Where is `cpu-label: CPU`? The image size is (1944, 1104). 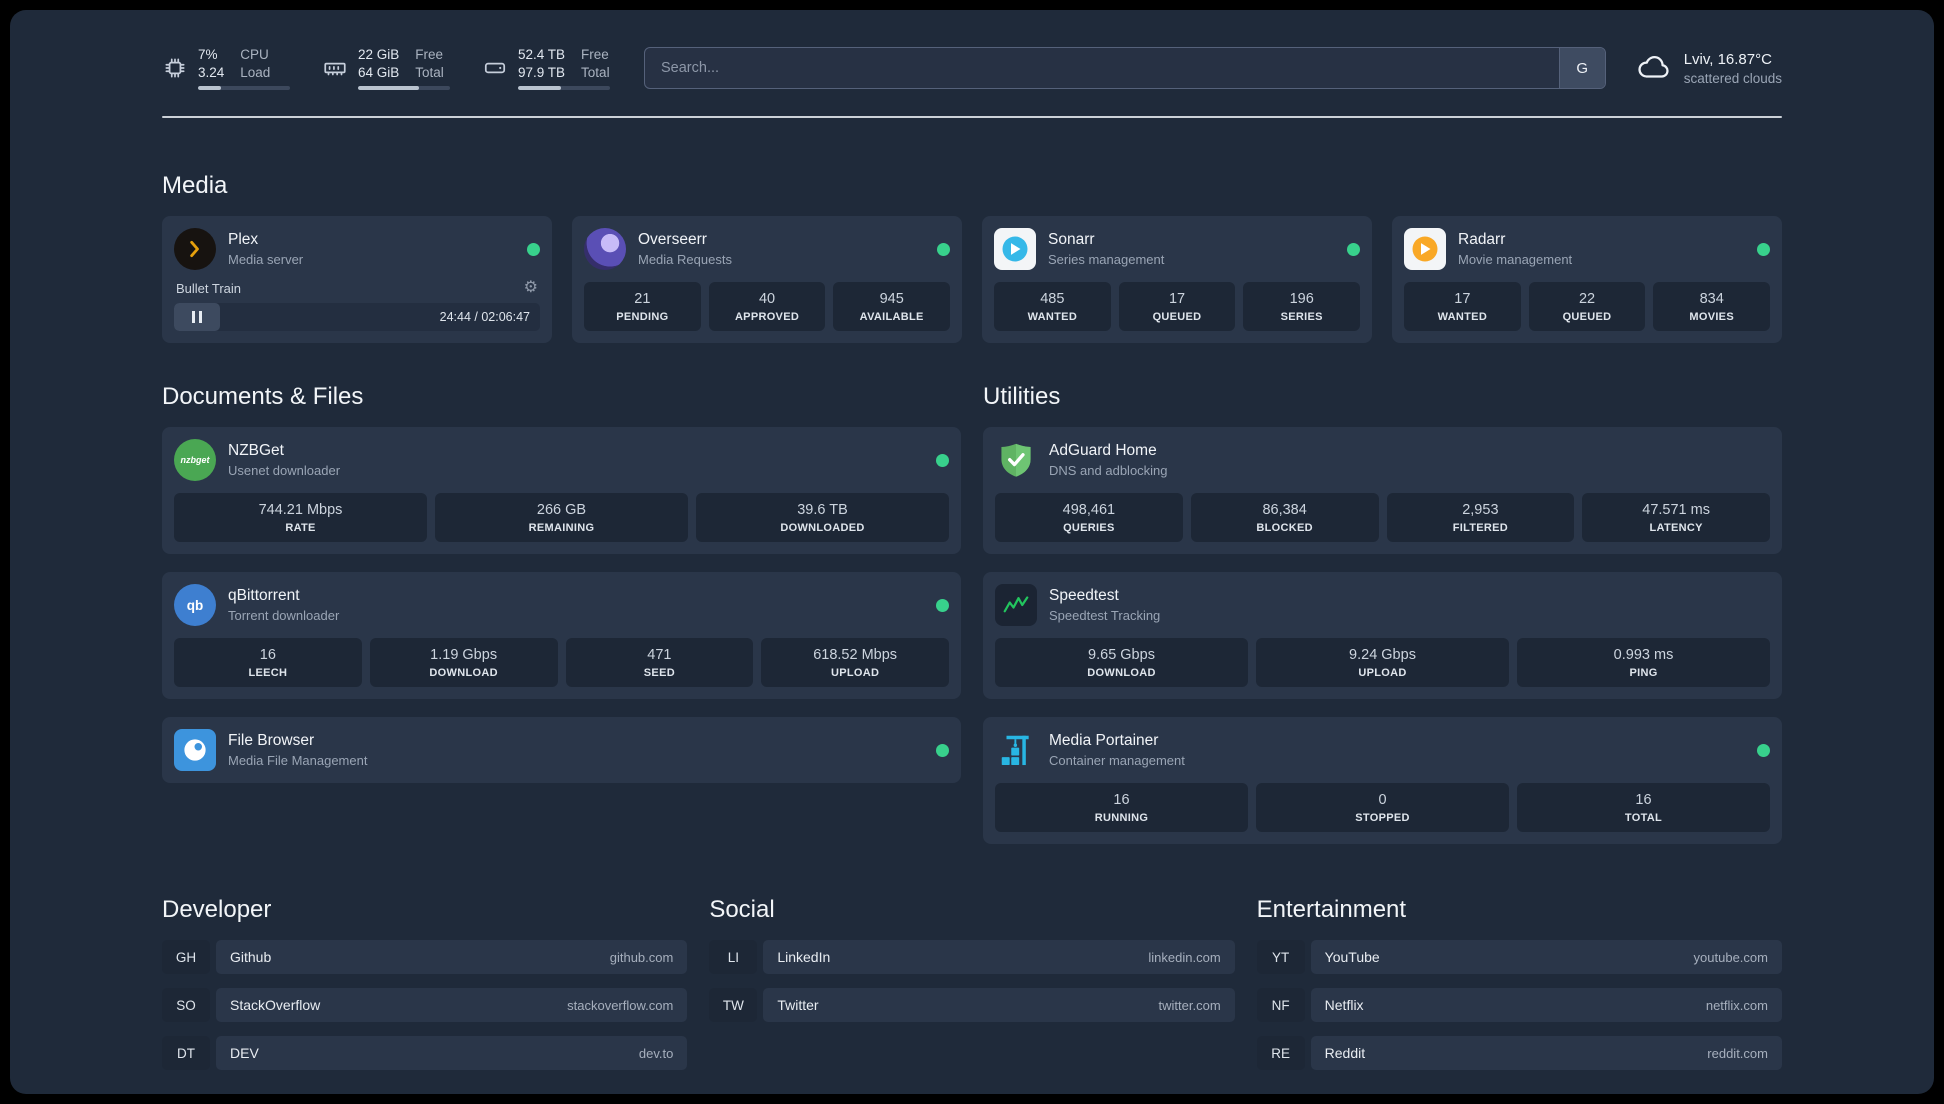
cpu-label: CPU is located at coordinates (254, 54).